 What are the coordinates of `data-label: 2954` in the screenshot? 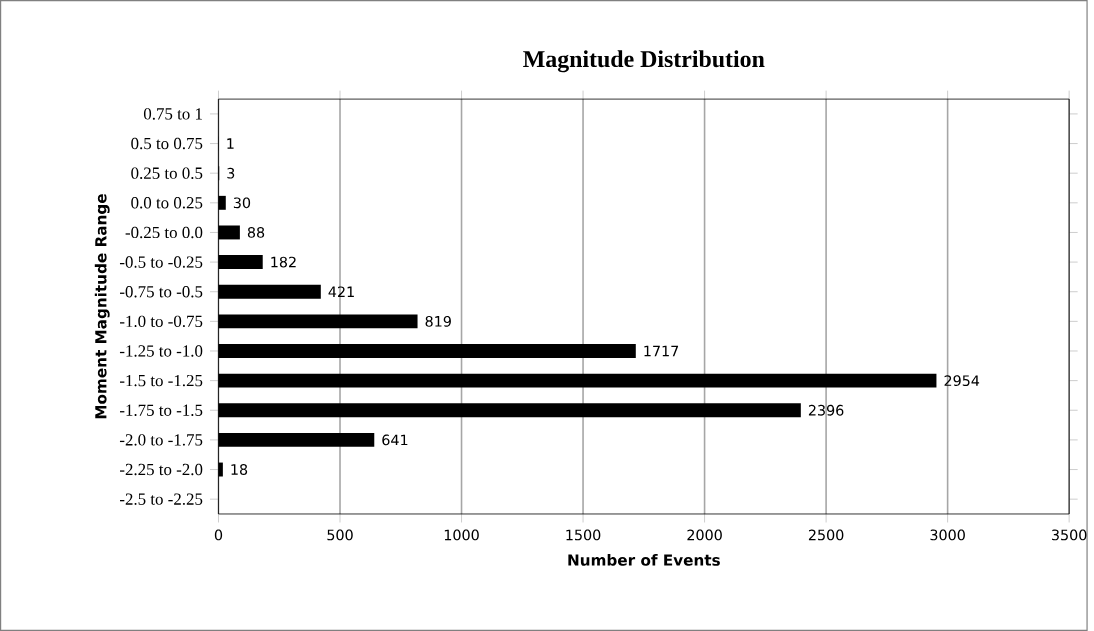 It's located at (962, 381).